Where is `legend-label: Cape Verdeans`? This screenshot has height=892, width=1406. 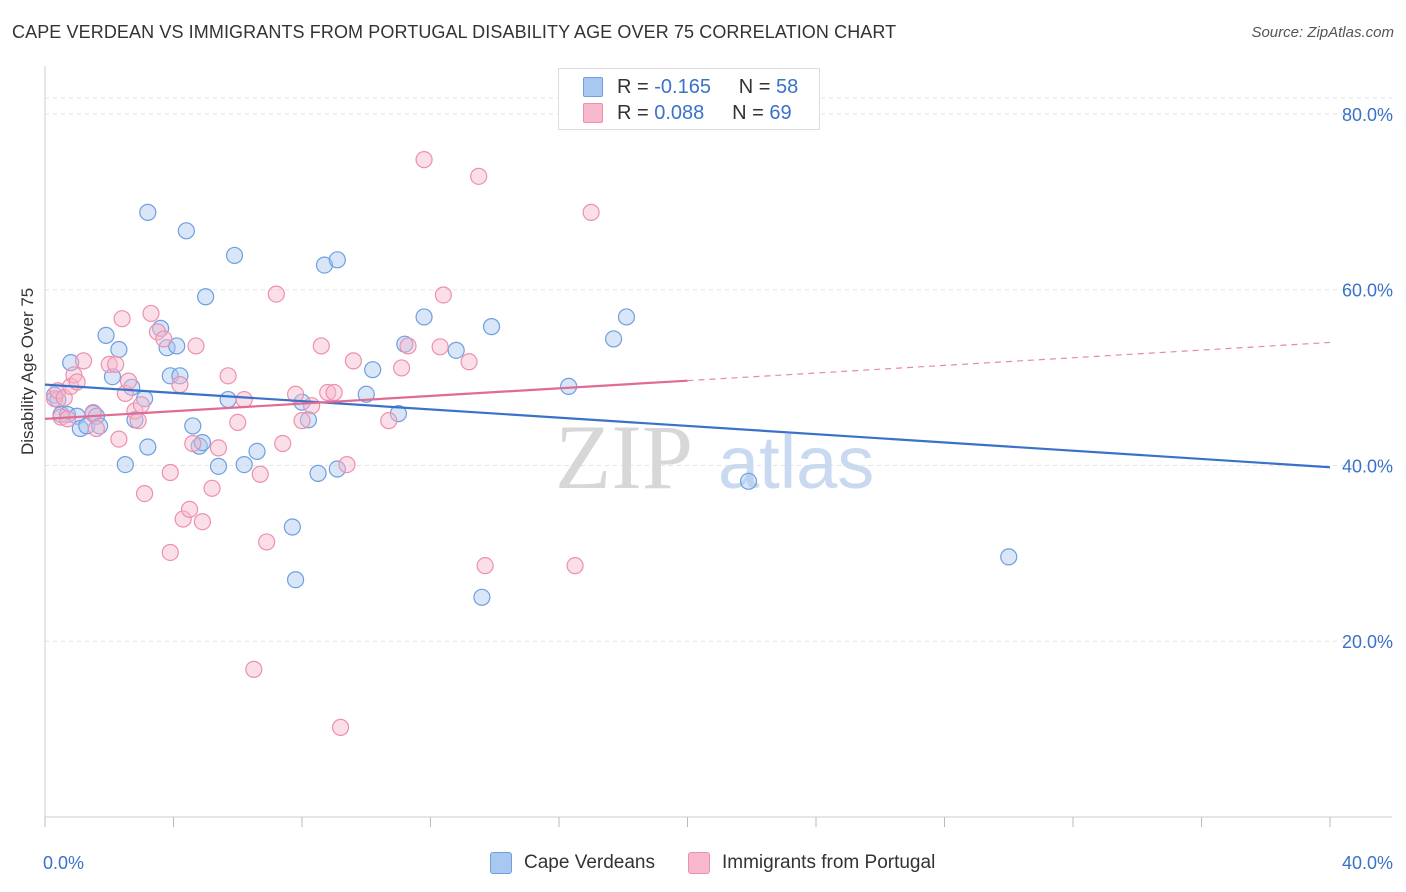 legend-label: Cape Verdeans is located at coordinates (589, 862).